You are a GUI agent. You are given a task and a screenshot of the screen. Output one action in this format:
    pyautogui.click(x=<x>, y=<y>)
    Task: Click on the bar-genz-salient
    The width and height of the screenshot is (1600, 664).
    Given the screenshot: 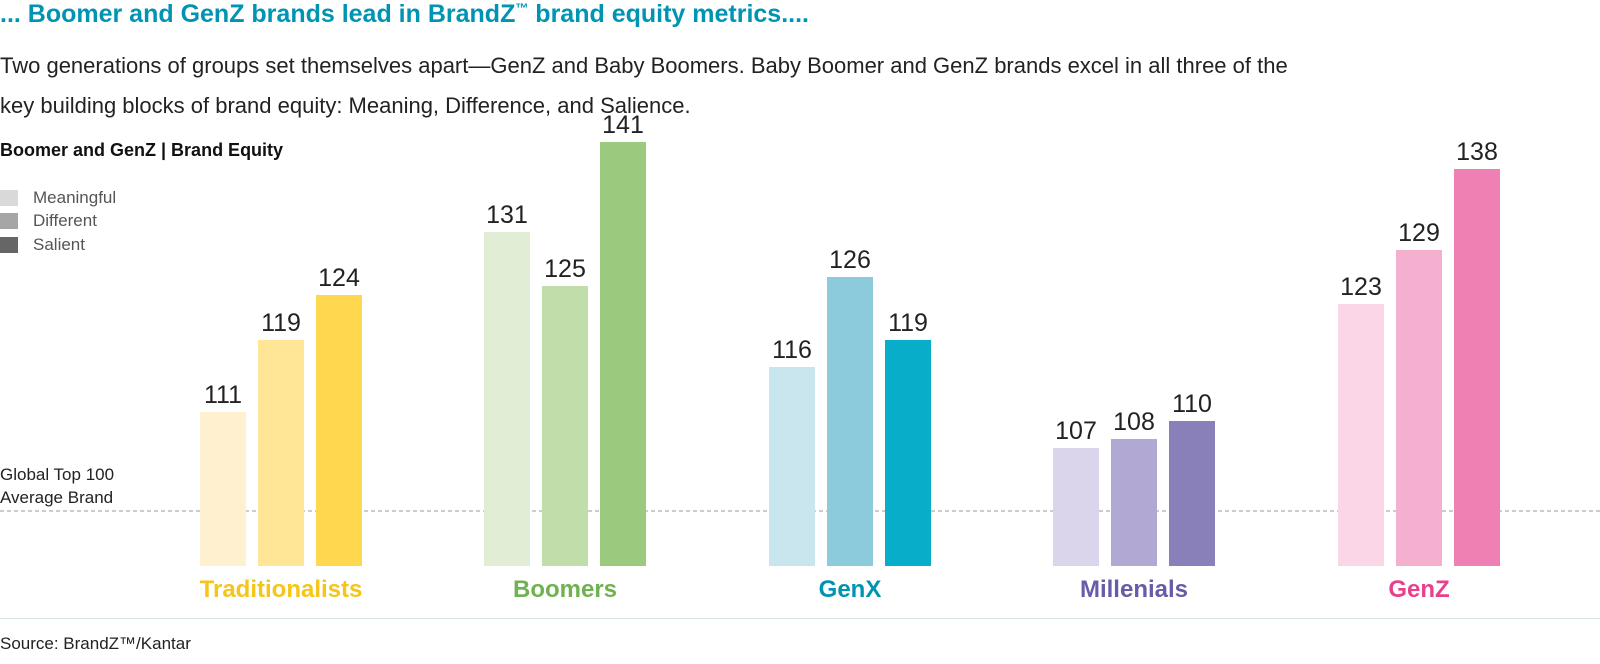 What is the action you would take?
    pyautogui.click(x=1477, y=367)
    